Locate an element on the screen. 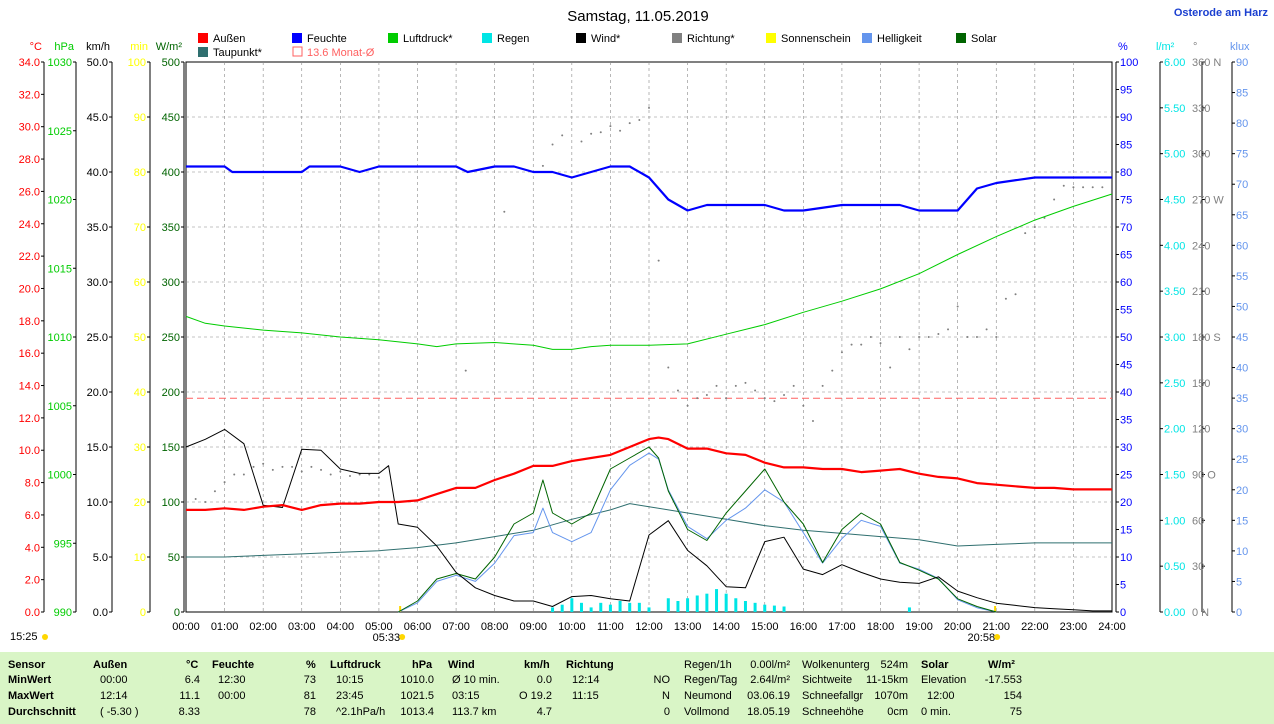 The image size is (1274, 724). axis-tick-label: 5 is located at coordinates (1123, 586).